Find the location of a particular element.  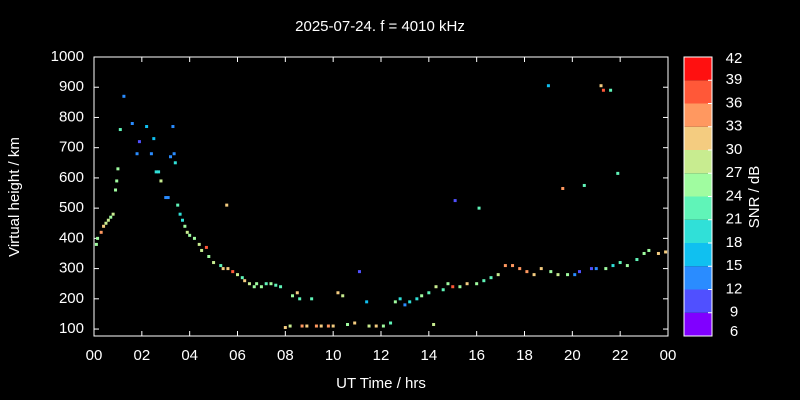

y-tick-label: 1000 is located at coordinates (67, 56).